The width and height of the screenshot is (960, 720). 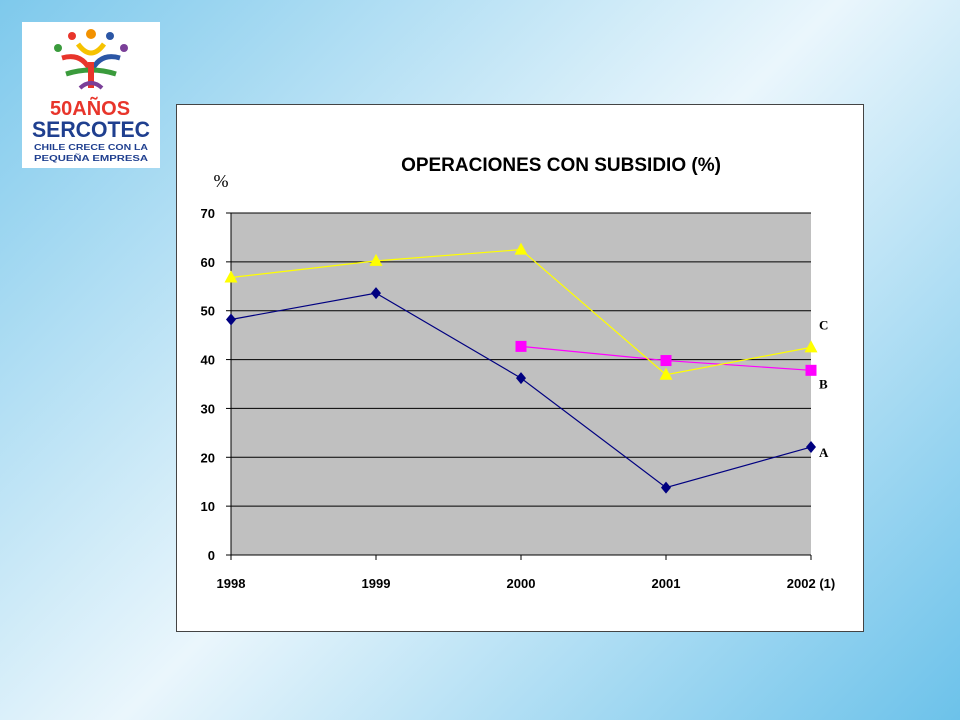 I want to click on x-tick-label: 2000, so click(x=521, y=583).